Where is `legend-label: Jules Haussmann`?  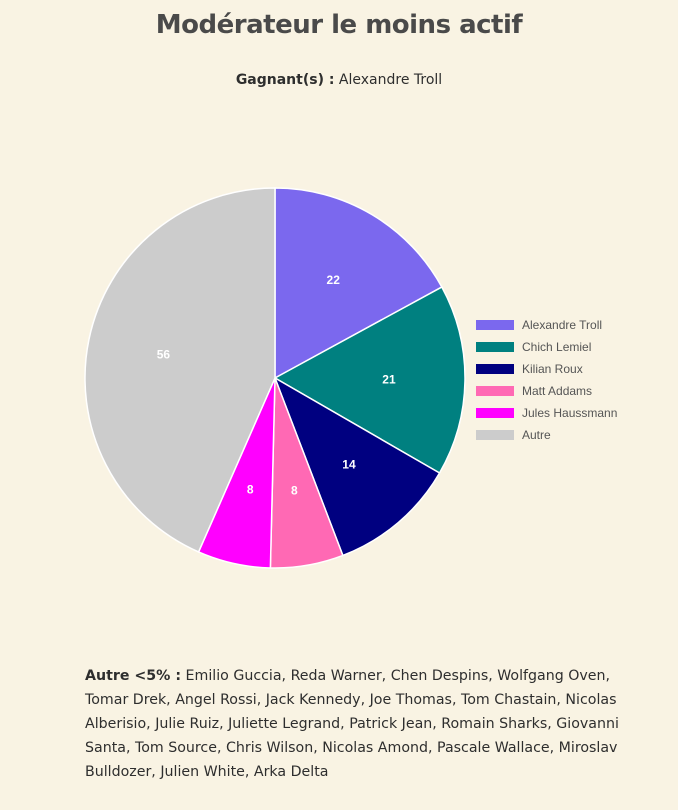 legend-label: Jules Haussmann is located at coordinates (570, 413).